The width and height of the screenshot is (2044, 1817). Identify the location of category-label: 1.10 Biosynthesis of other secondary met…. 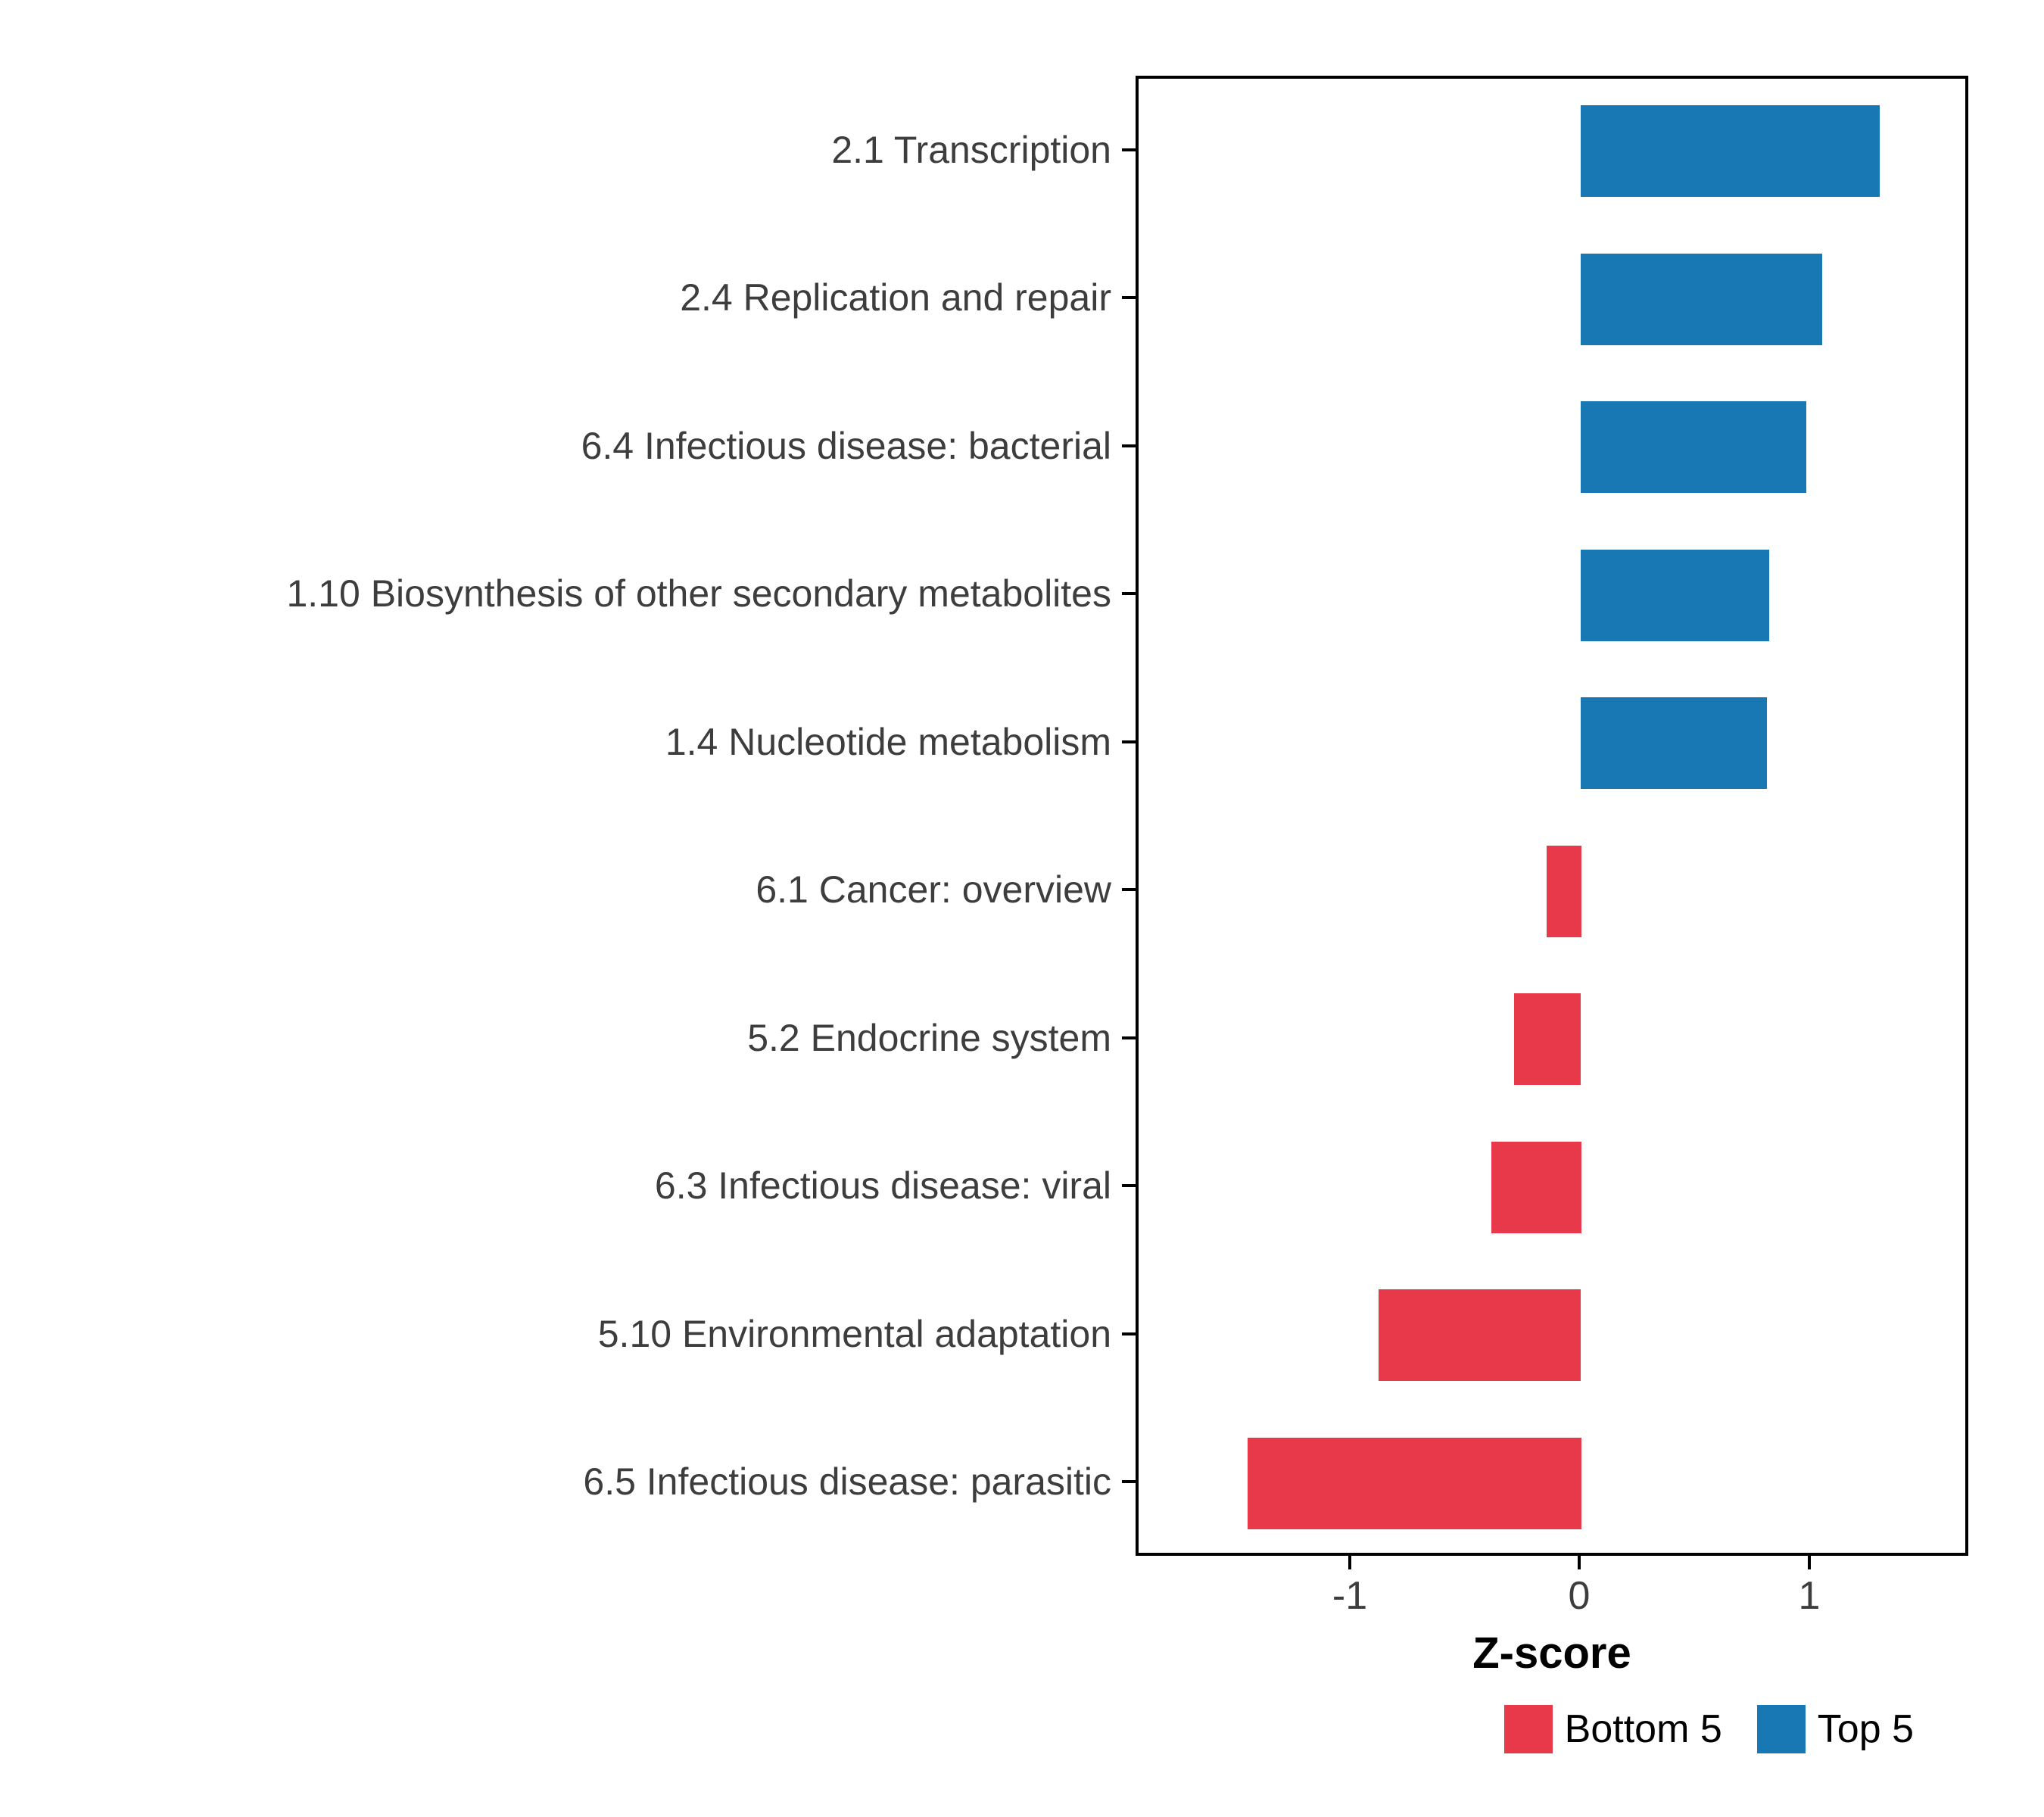
(698, 593).